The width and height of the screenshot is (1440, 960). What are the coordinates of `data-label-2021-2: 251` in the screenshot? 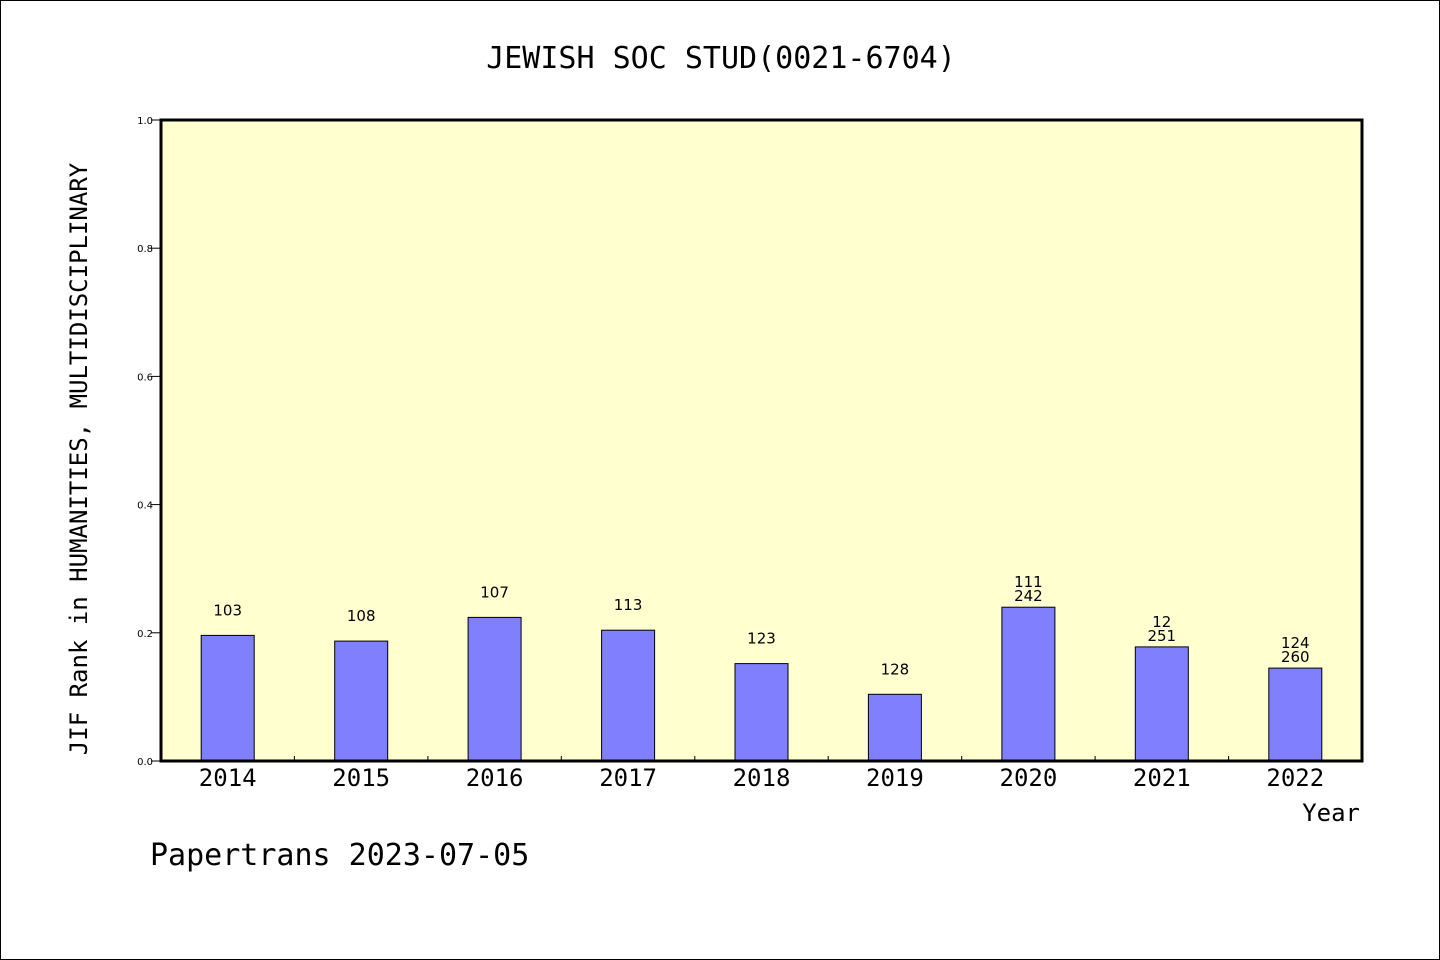 It's located at (1161, 636).